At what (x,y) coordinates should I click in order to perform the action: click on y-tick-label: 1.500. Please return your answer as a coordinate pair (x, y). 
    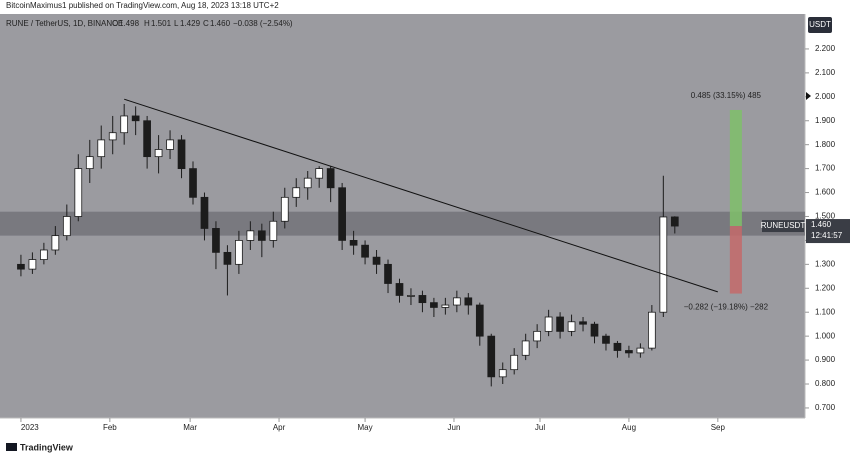
    Looking at the image, I should click on (825, 216).